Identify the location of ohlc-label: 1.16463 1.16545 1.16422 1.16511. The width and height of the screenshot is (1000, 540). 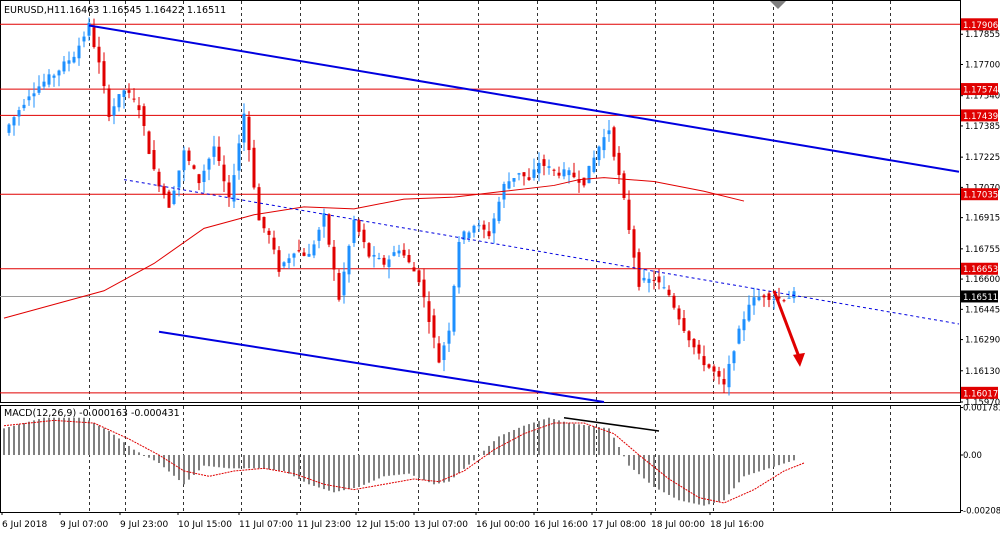
(143, 10).